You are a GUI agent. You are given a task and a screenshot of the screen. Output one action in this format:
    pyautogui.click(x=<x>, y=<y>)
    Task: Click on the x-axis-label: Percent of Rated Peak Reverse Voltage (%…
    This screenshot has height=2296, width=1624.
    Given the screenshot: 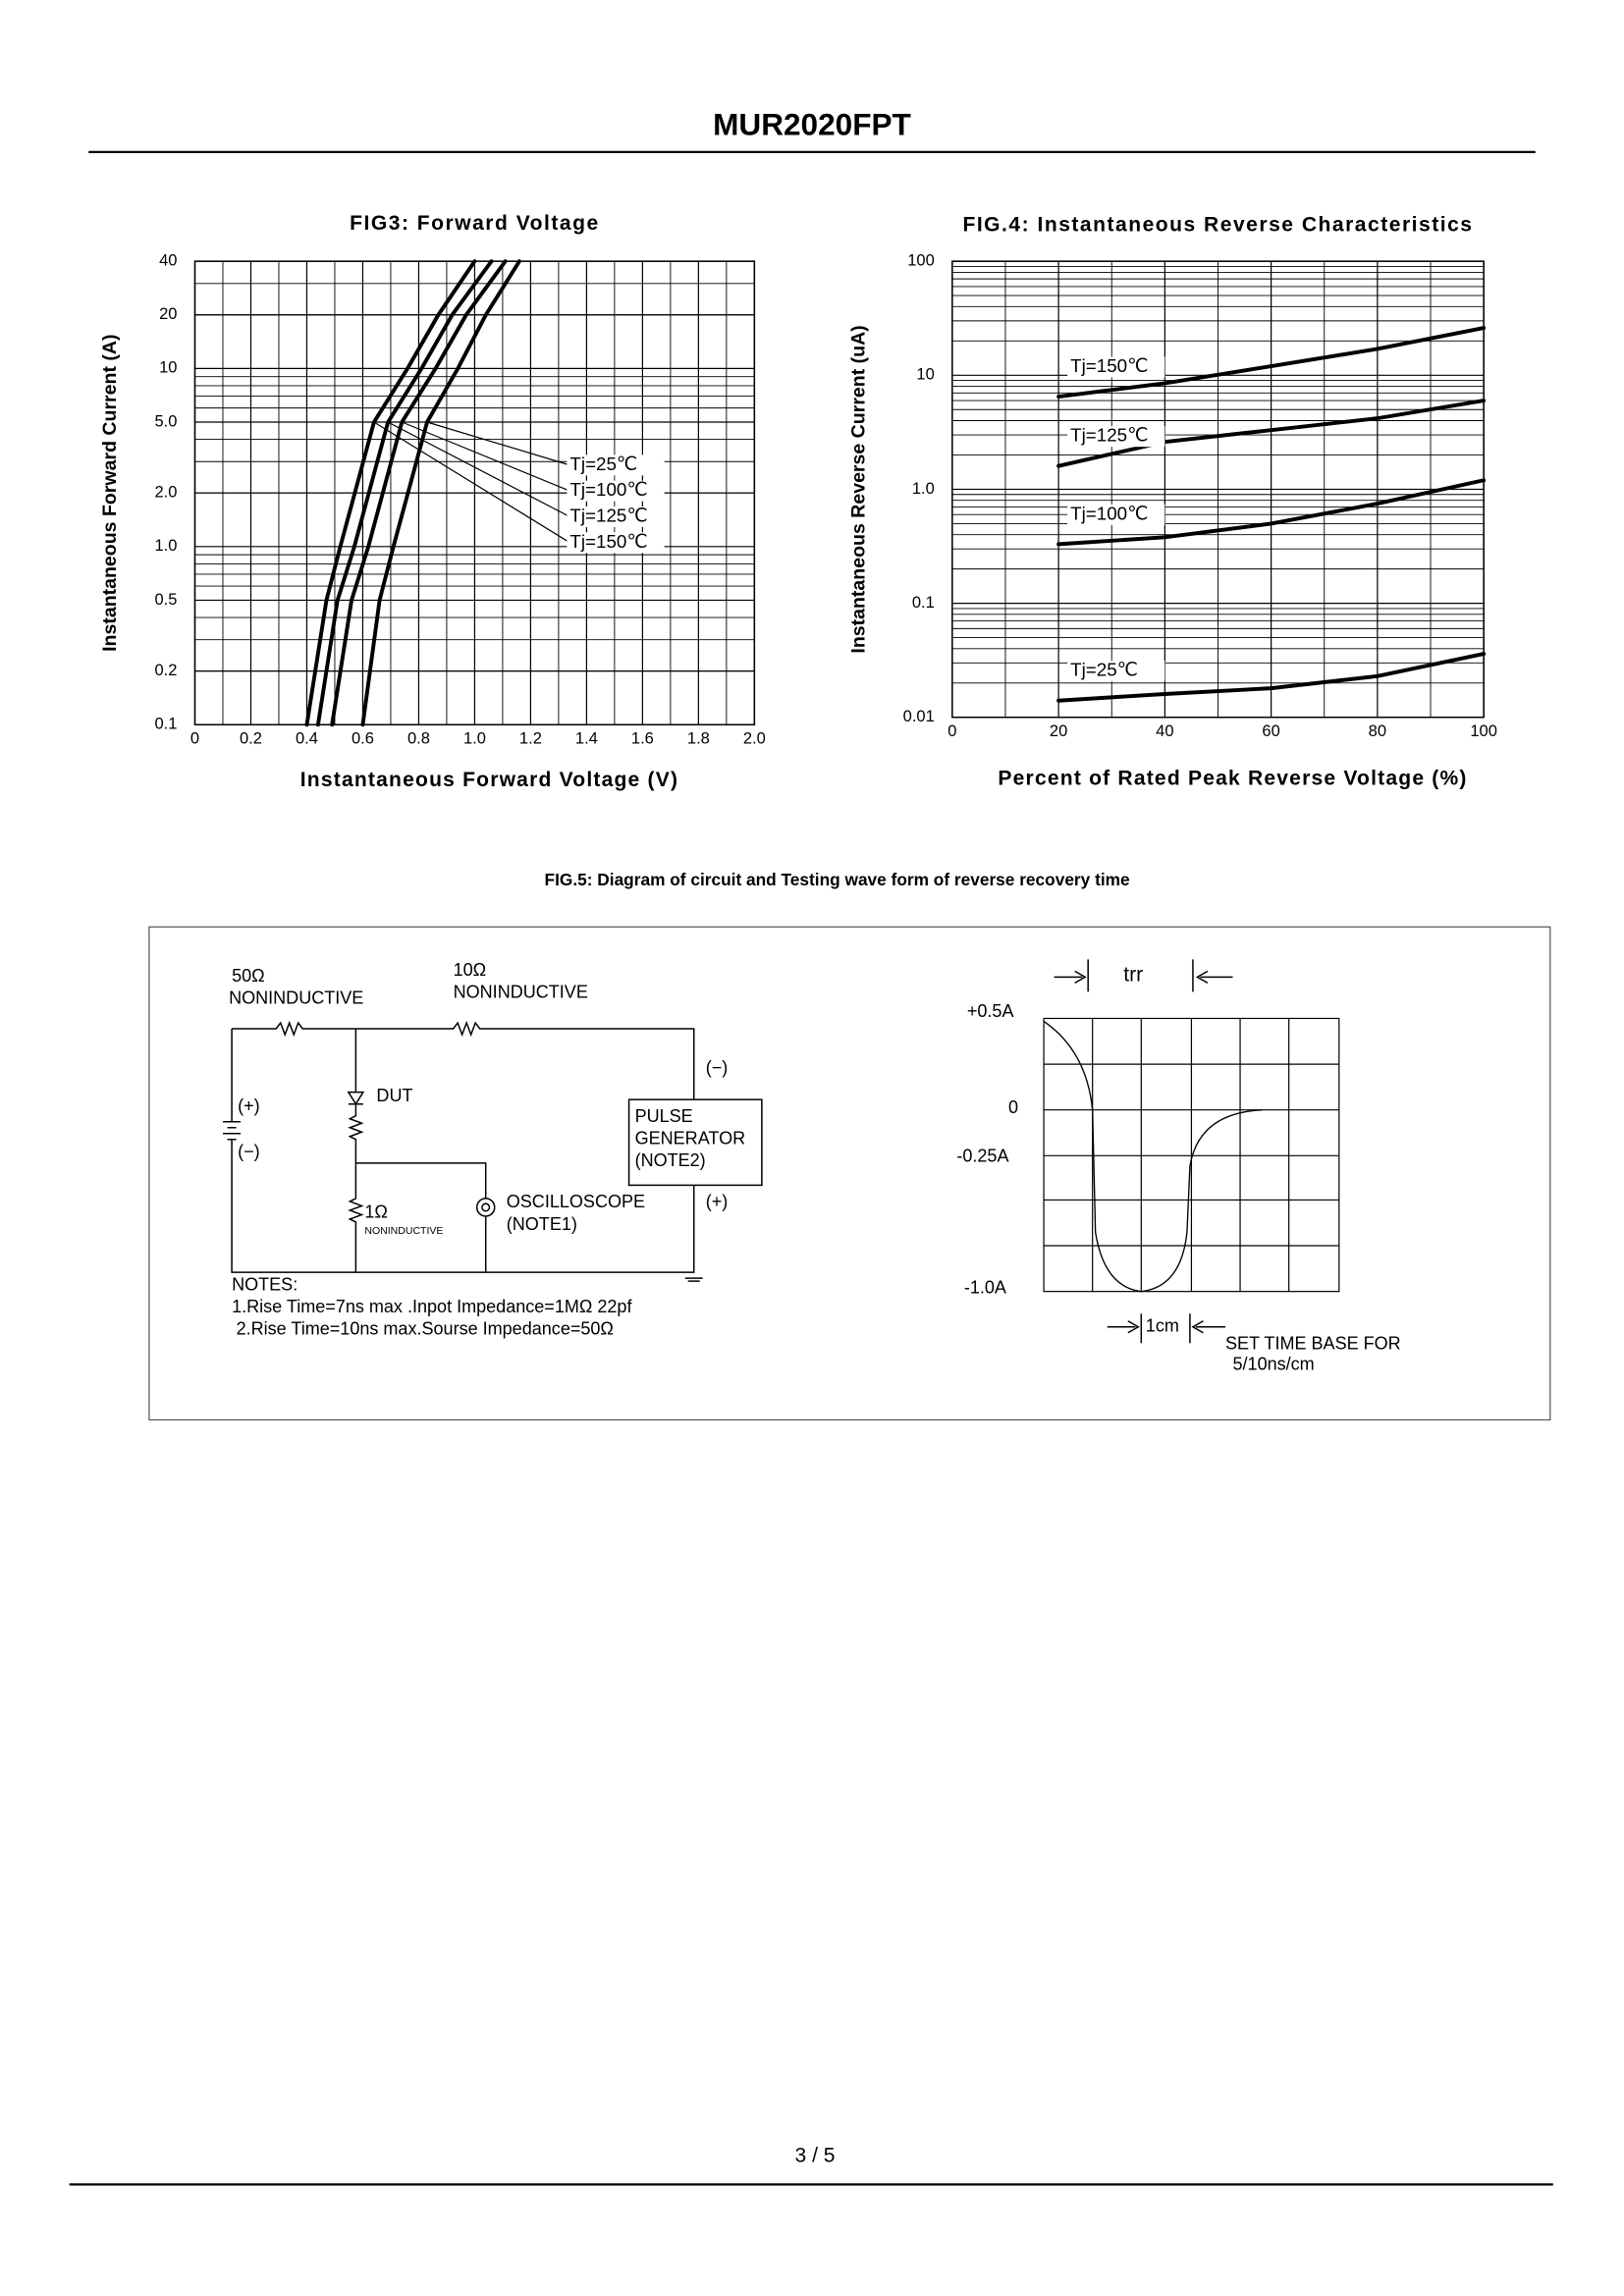 What is the action you would take?
    pyautogui.click(x=1232, y=778)
    